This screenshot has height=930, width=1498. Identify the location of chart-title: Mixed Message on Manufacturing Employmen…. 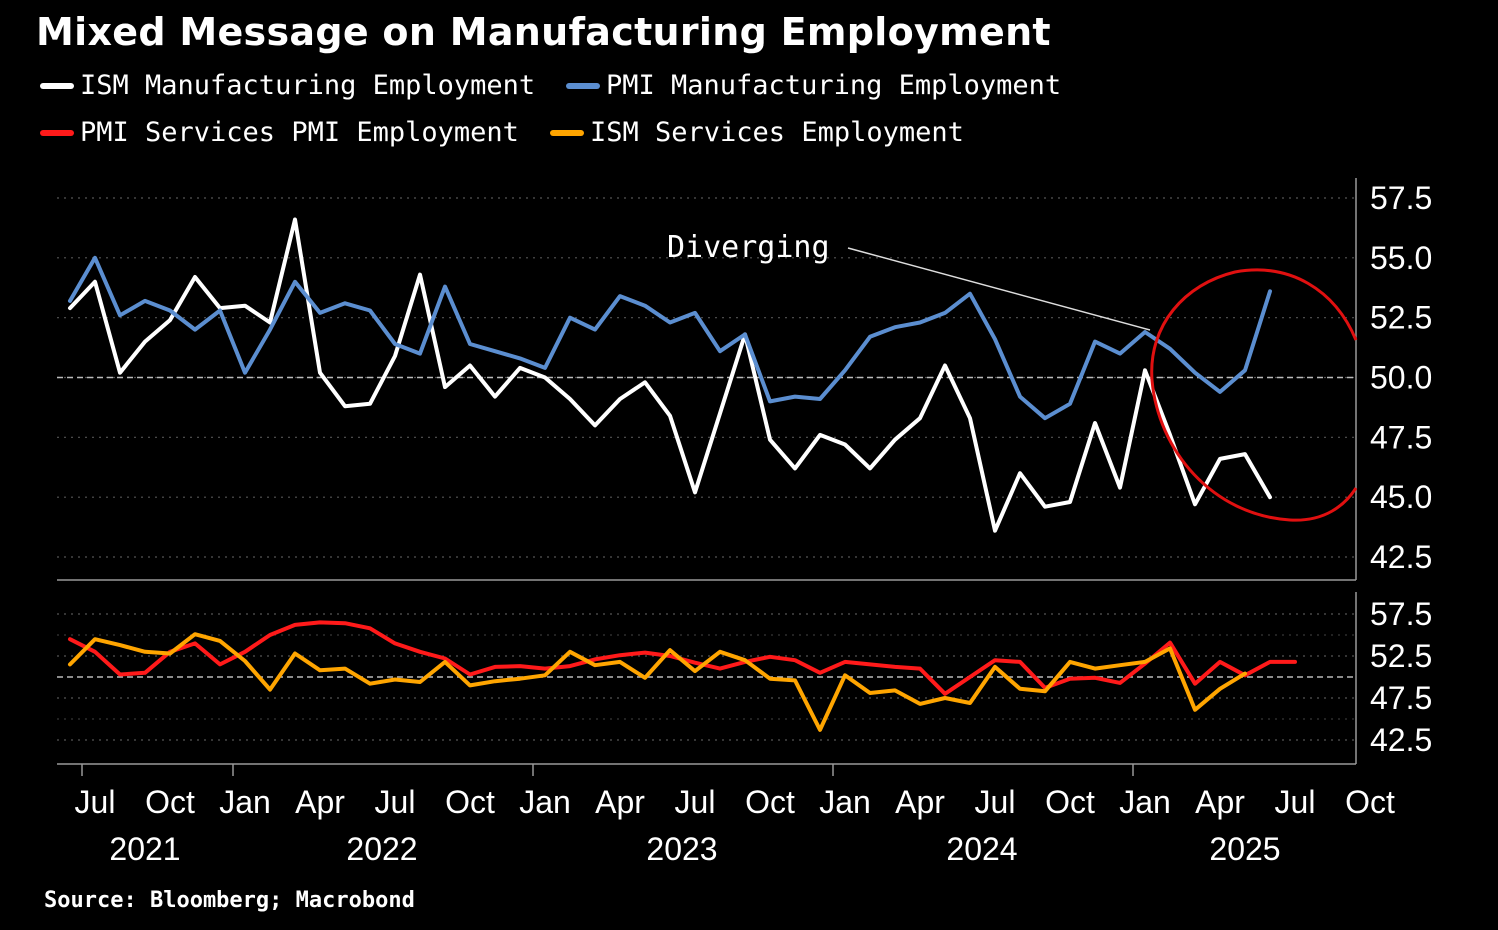
(543, 32).